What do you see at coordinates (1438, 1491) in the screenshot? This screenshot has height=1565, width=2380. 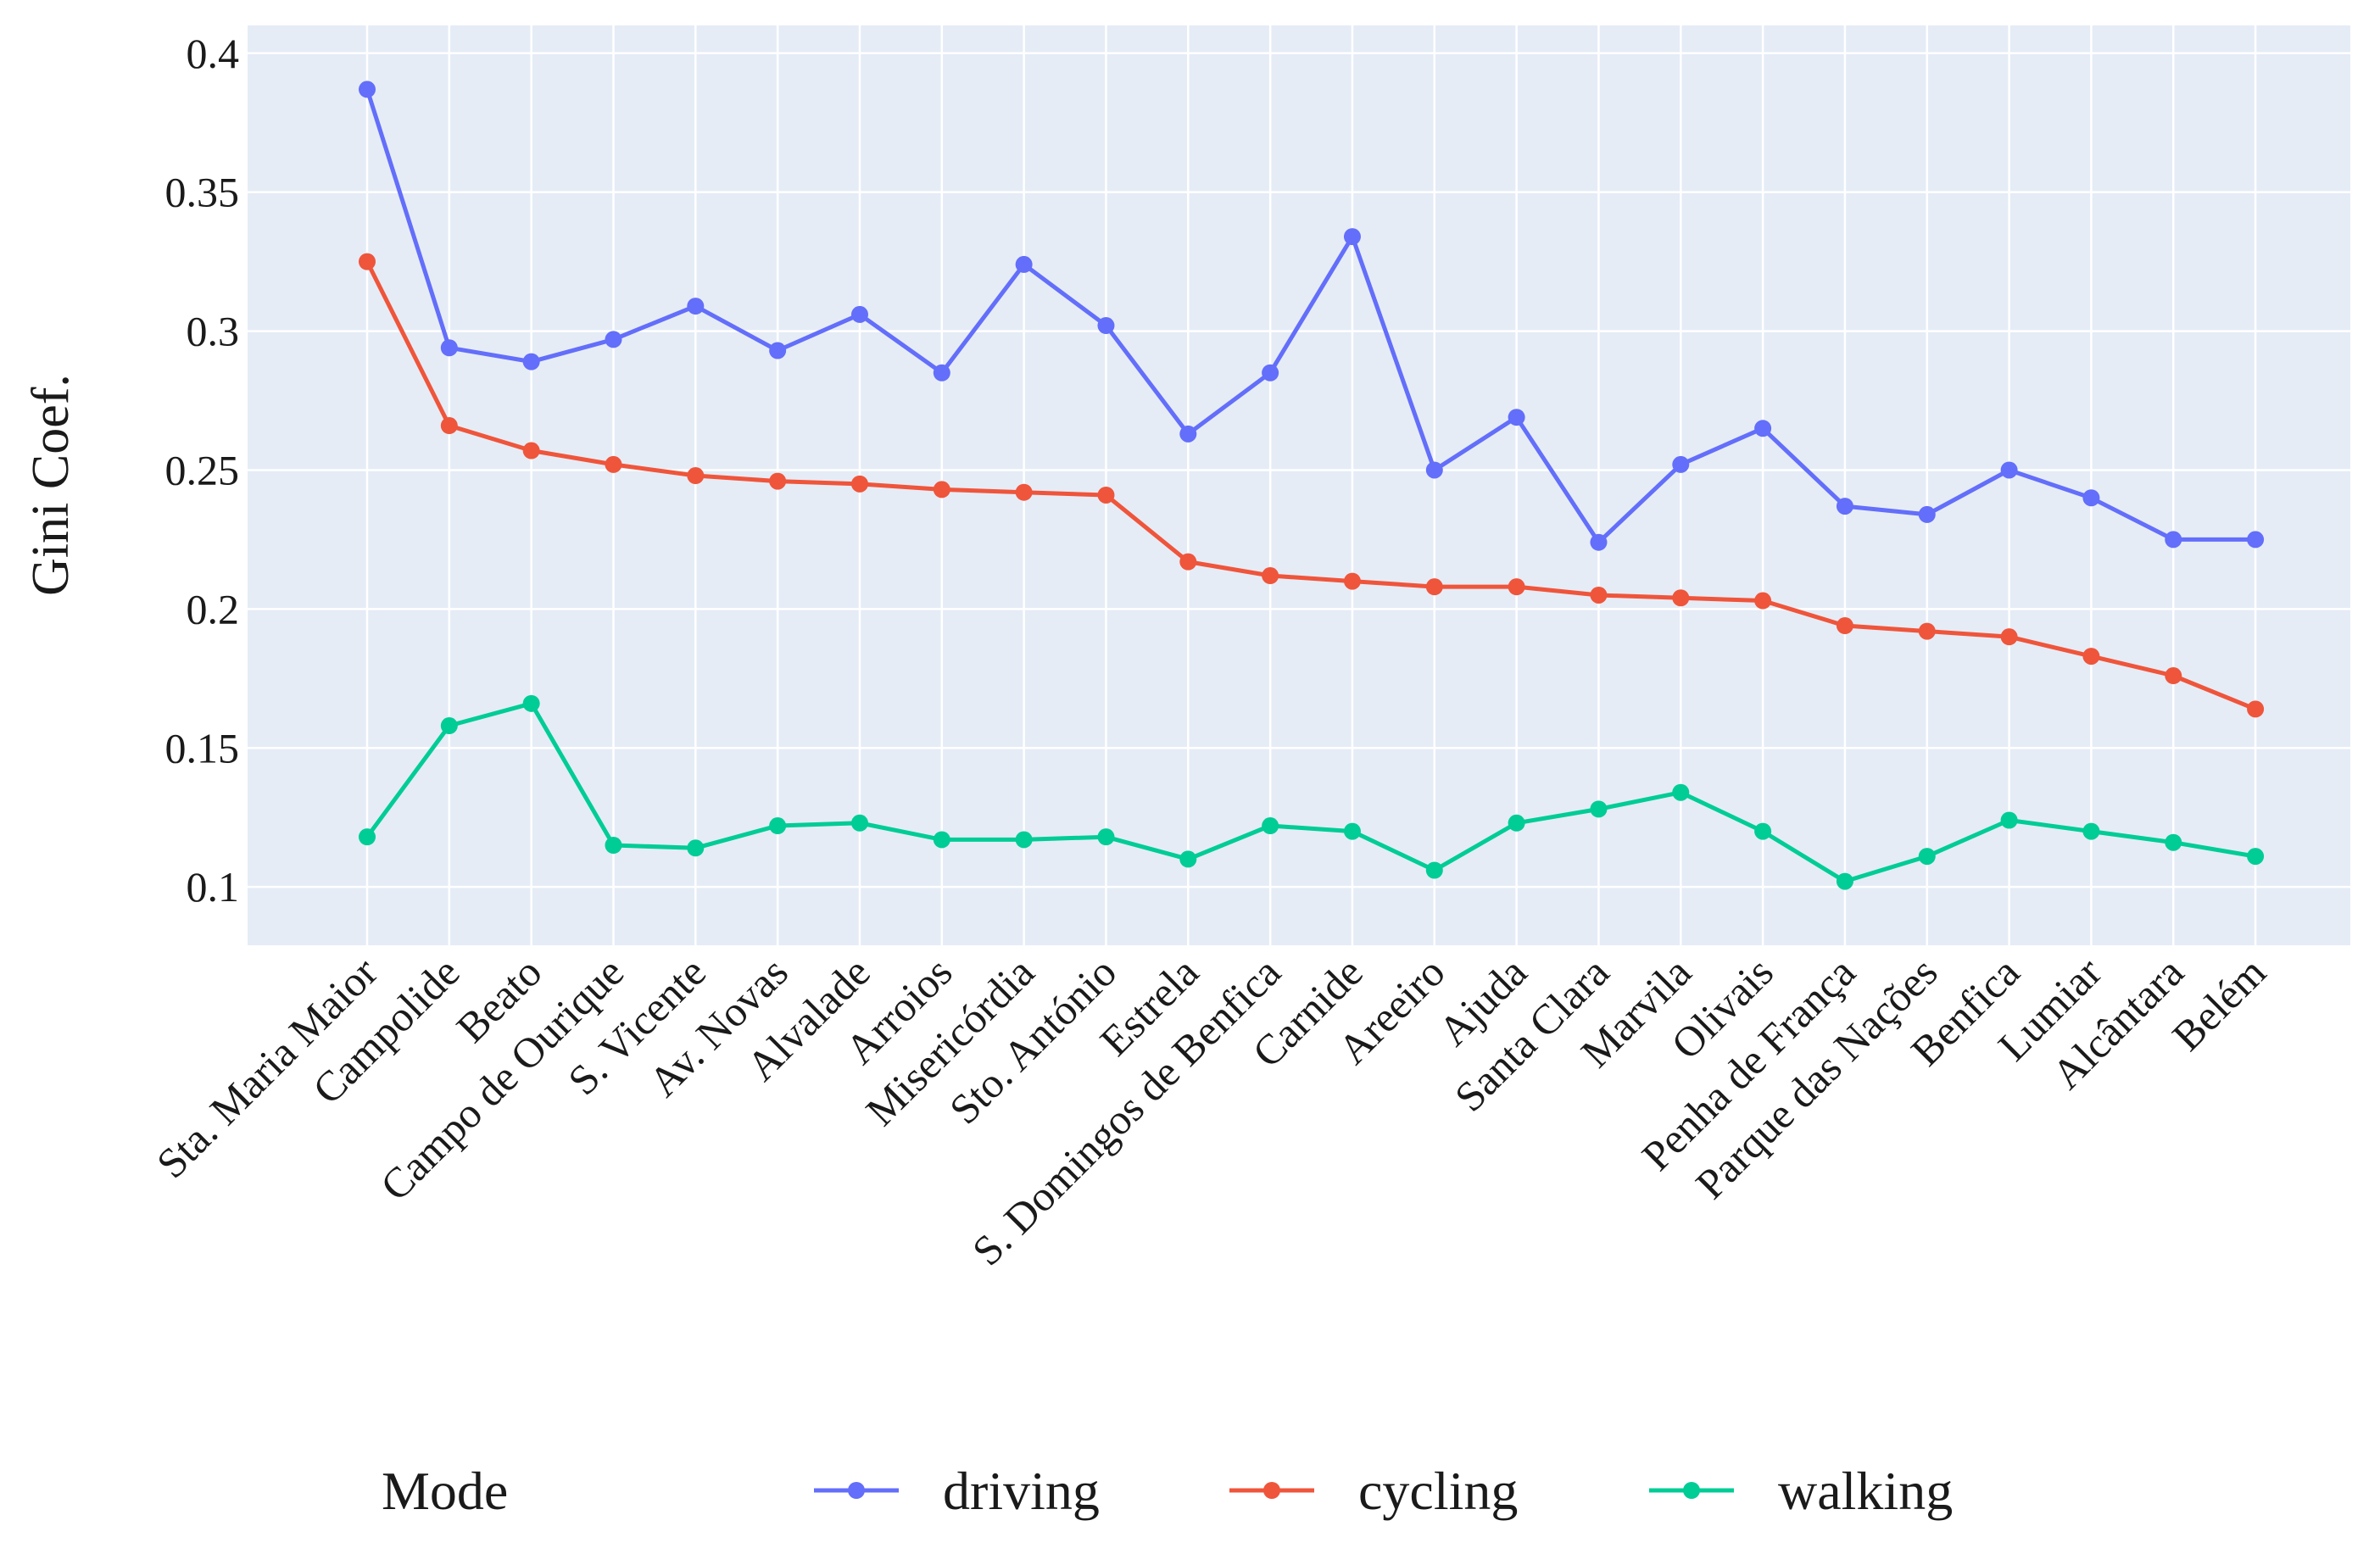 I see `legend-label: cycling` at bounding box center [1438, 1491].